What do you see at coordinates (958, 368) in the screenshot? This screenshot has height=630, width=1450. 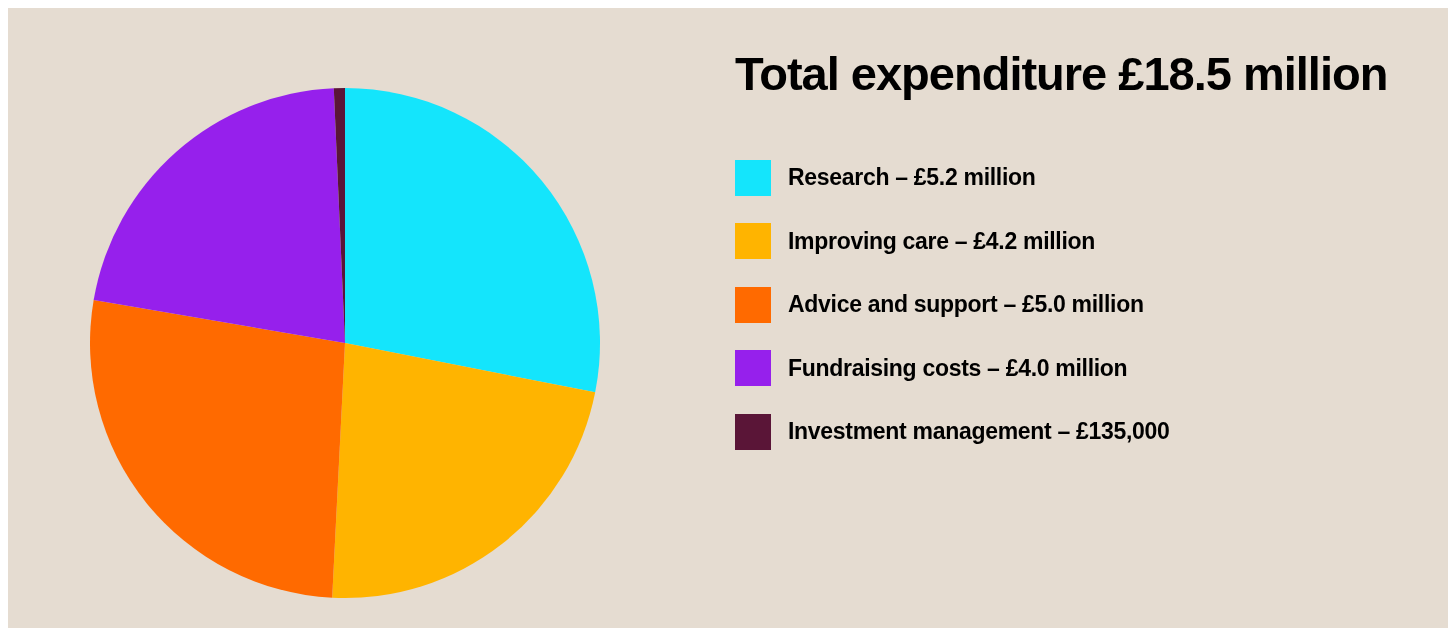 I see `legend-label: Fundraising costs – £4.0 million` at bounding box center [958, 368].